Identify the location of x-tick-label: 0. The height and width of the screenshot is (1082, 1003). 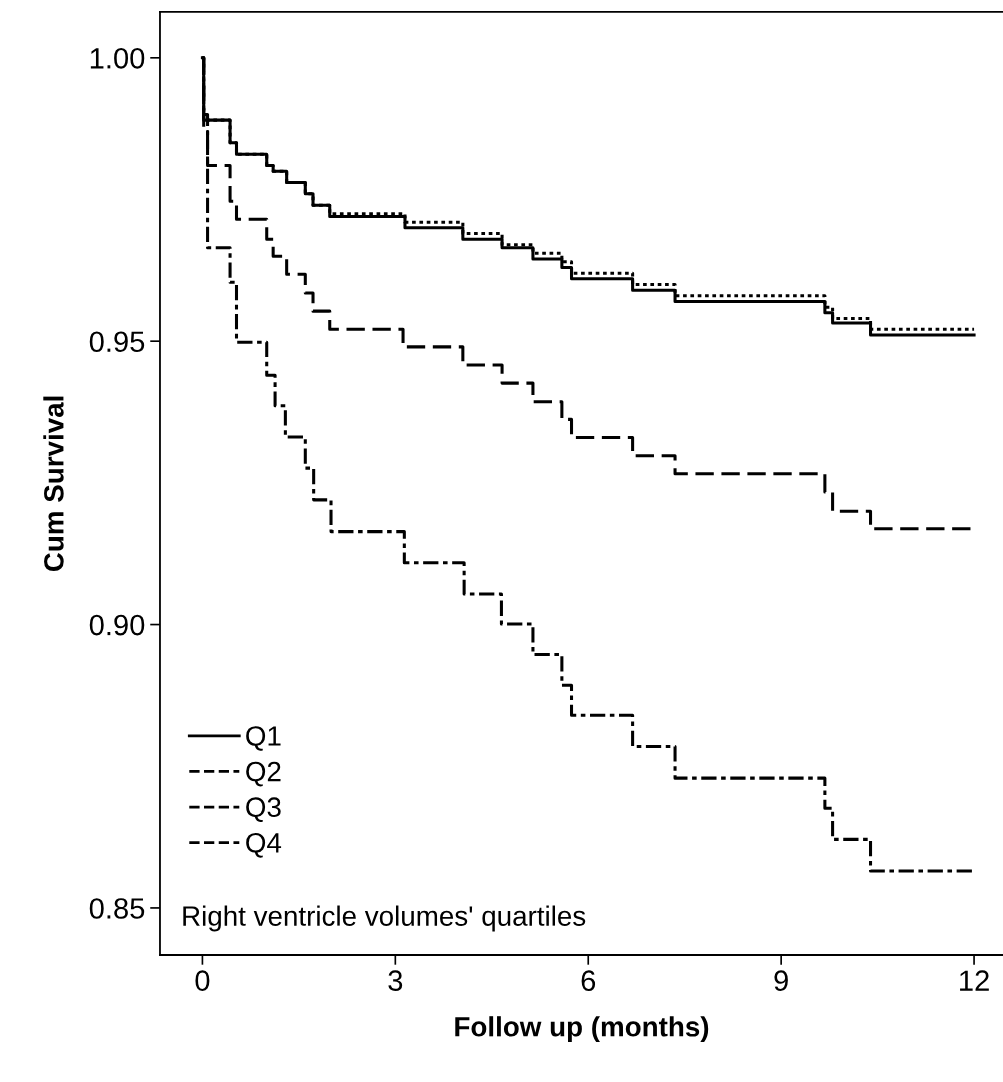
(202, 980).